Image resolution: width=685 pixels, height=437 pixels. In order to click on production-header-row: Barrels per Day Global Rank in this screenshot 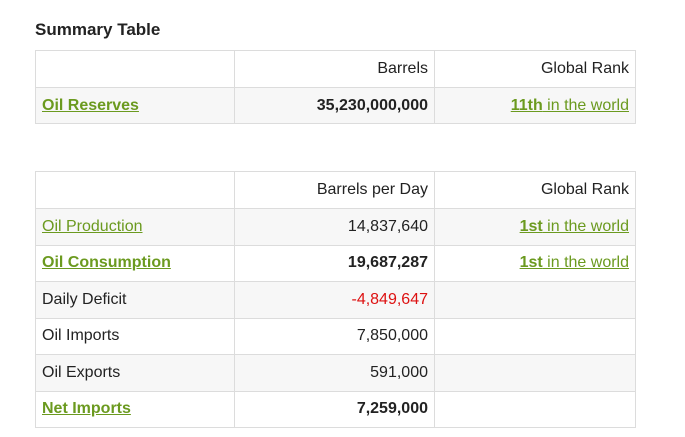, I will do `click(335, 190)`.